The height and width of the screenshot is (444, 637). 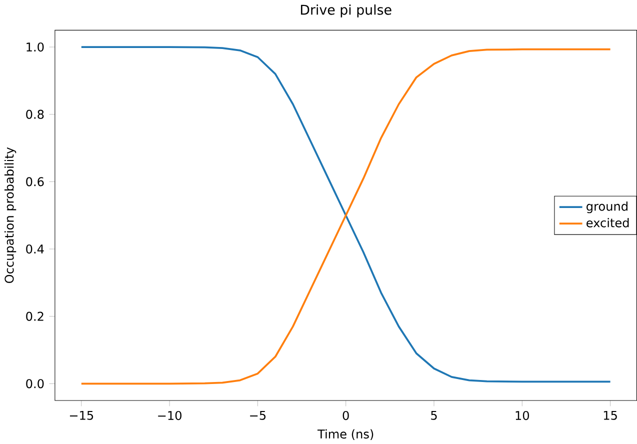 What do you see at coordinates (346, 11) in the screenshot?
I see `chart-title: Drive pi pulse` at bounding box center [346, 11].